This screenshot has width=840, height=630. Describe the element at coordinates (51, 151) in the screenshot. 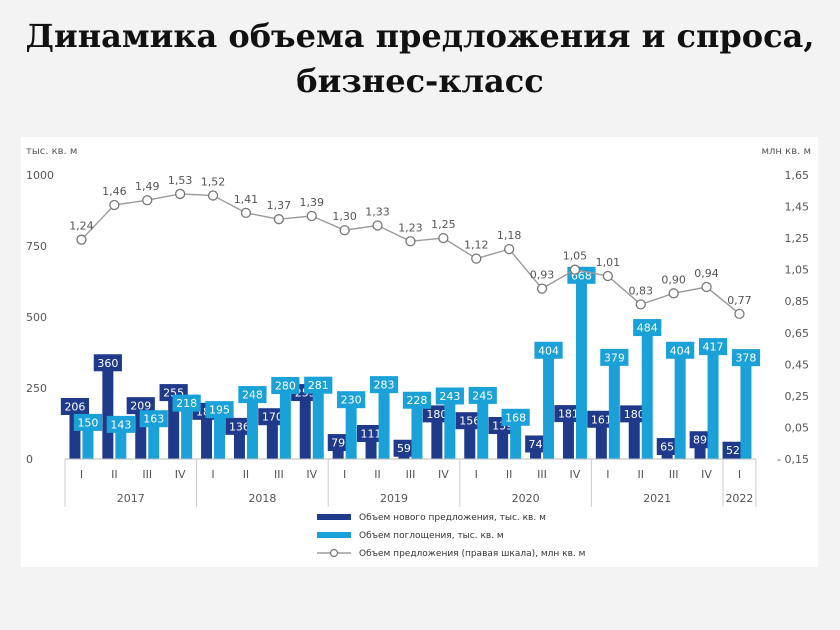

I see `left-axis-unit: тыс. кв. м` at that location.